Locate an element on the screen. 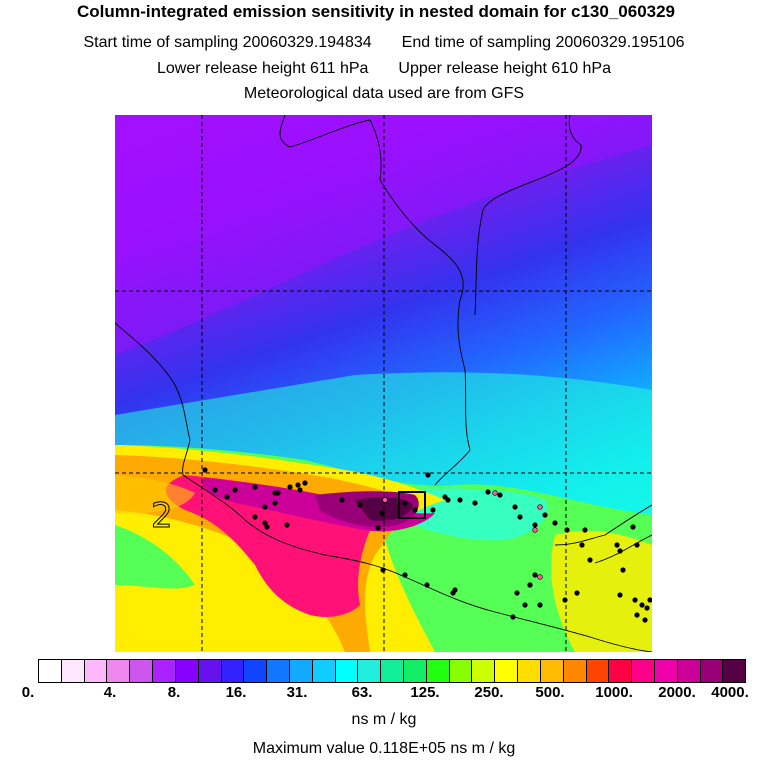  lower-release-label: Lower release height 611 hPa is located at coordinates (263, 68).